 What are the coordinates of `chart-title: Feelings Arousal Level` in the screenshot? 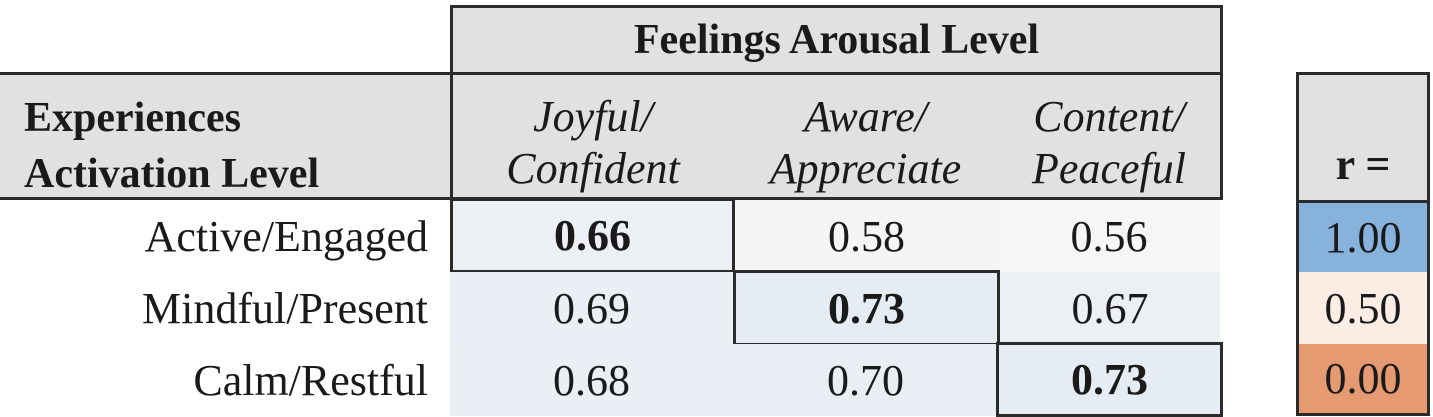 It's located at (836, 40).